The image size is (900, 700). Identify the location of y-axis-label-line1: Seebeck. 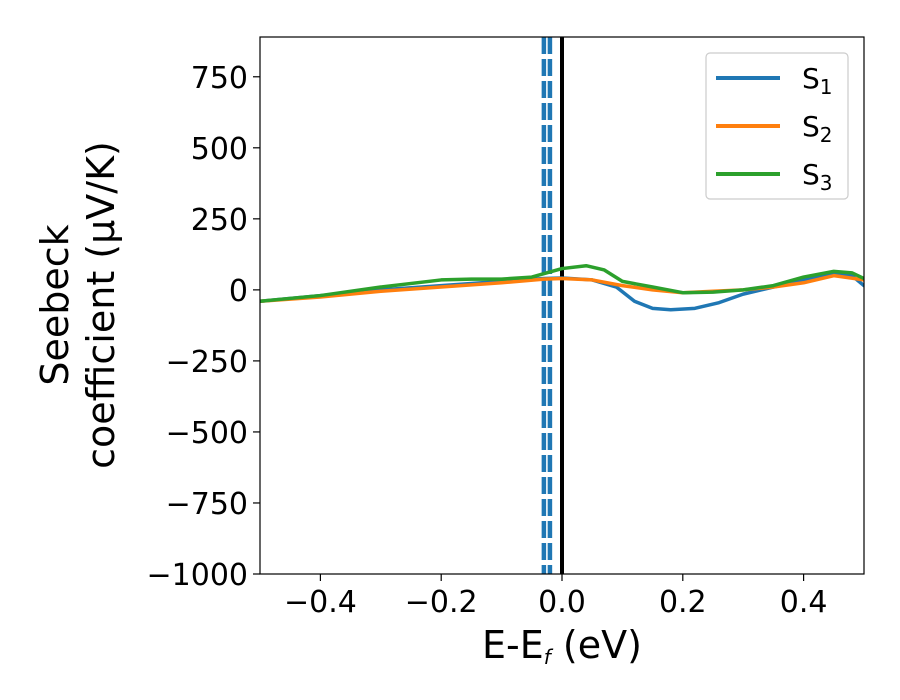
(55, 304).